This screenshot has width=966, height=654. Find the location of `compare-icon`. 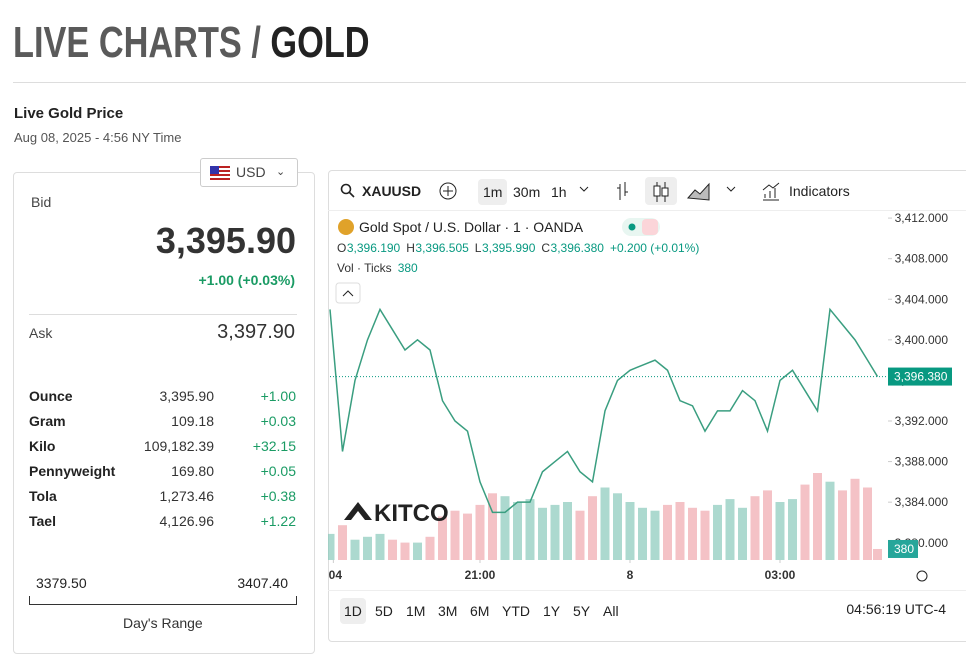

compare-icon is located at coordinates (448, 191).